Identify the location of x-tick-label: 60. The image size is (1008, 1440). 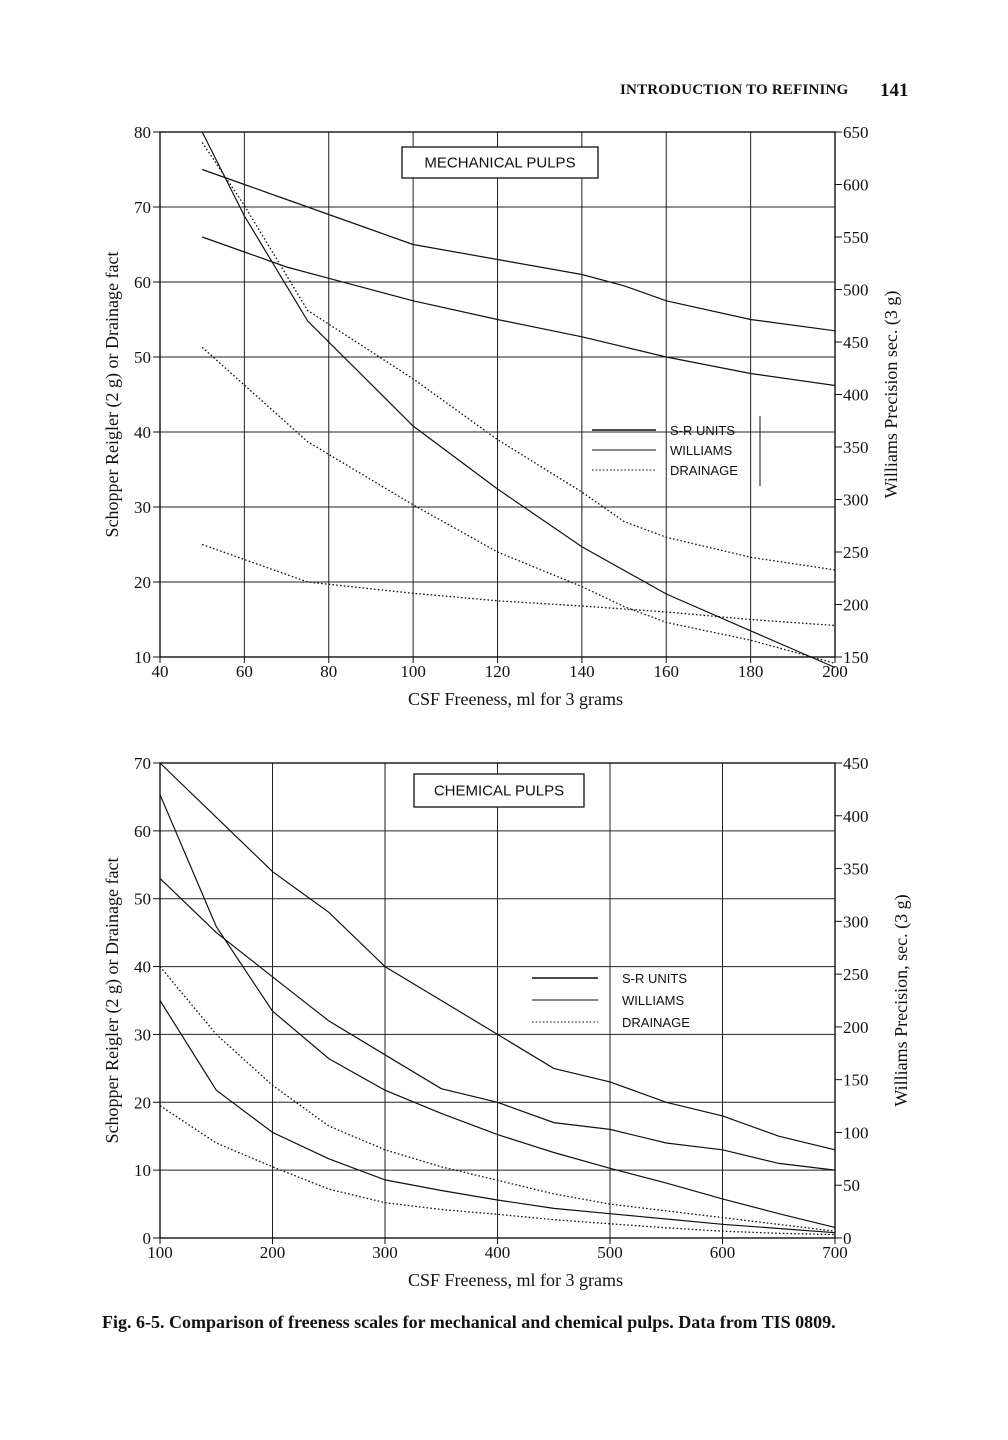
(244, 671).